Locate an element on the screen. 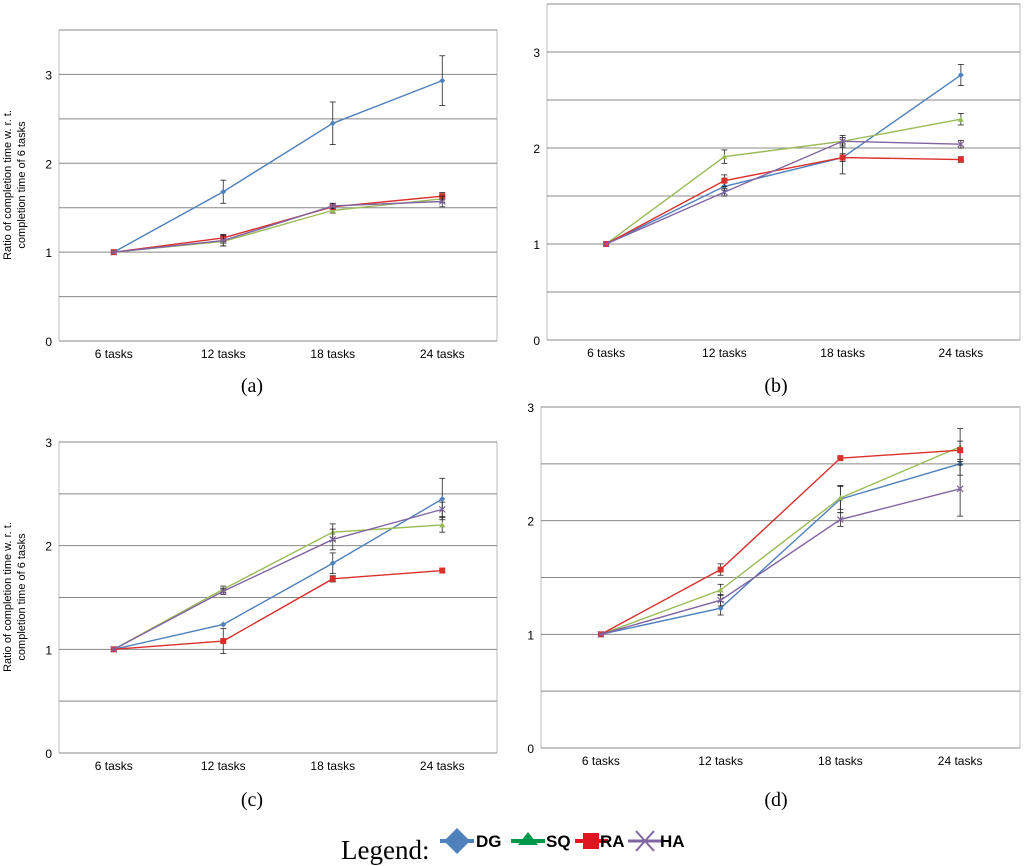 The image size is (1024, 866). legend-entry-ra: RA is located at coordinates (600, 841).